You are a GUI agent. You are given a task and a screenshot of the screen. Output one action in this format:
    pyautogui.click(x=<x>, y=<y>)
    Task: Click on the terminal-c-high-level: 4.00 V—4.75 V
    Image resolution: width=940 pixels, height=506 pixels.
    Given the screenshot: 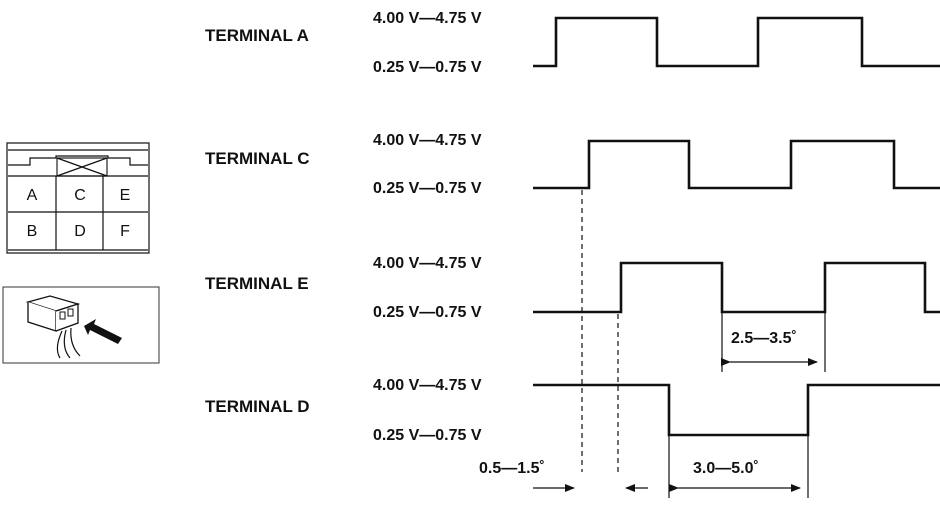 What is the action you would take?
    pyautogui.click(x=427, y=140)
    